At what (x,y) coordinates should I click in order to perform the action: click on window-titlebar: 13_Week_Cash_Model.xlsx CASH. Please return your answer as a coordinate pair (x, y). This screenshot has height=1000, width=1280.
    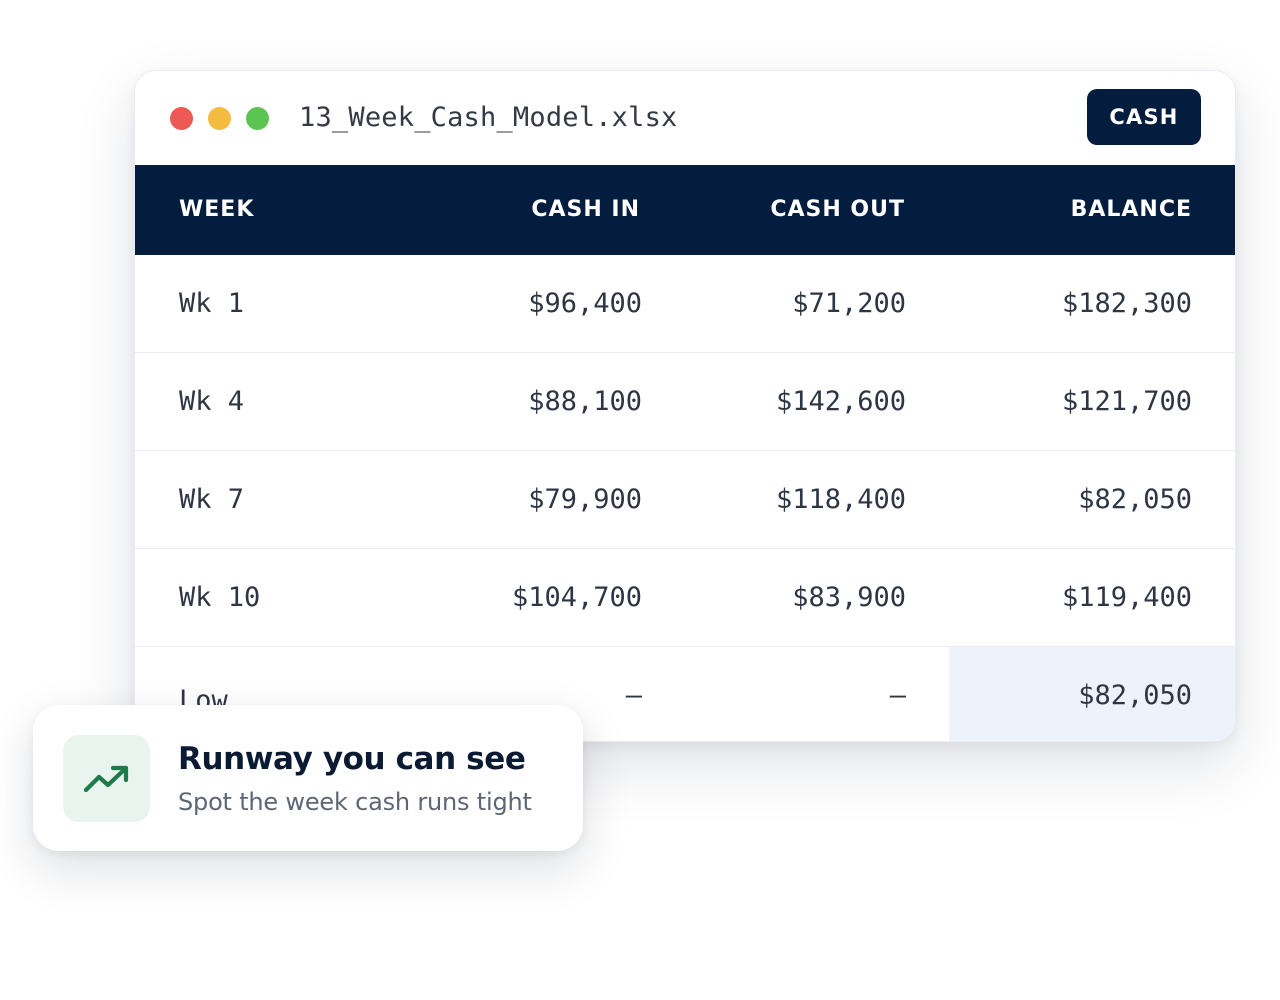
    Looking at the image, I should click on (685, 118).